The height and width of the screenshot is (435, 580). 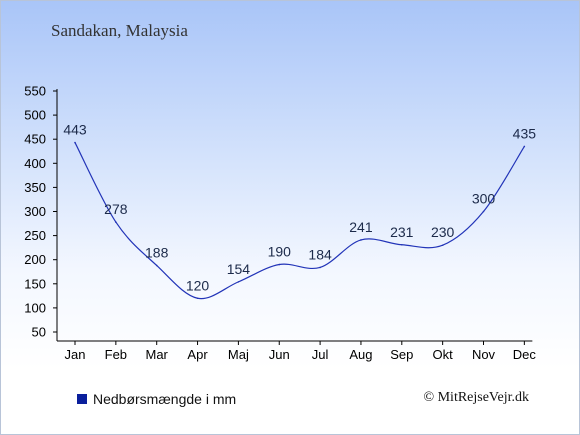 I want to click on x-tick-label: Maj, so click(x=238, y=354).